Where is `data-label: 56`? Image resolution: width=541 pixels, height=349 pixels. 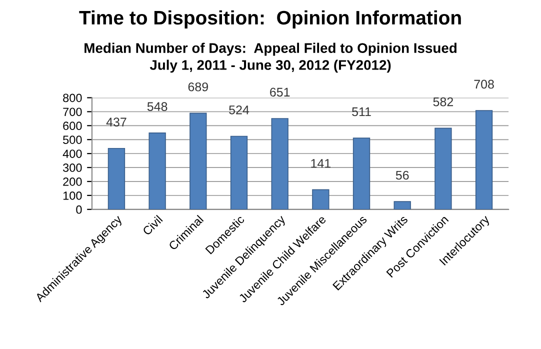
data-label: 56 is located at coordinates (402, 175).